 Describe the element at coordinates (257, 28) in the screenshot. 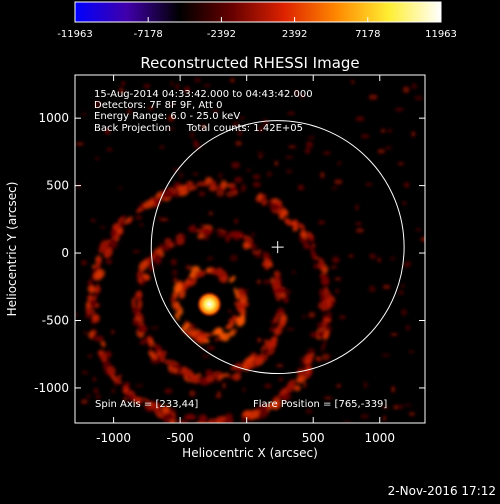

I see `colorbar-ticks: -11963 -7178 -2392 2392 7178 11963` at that location.